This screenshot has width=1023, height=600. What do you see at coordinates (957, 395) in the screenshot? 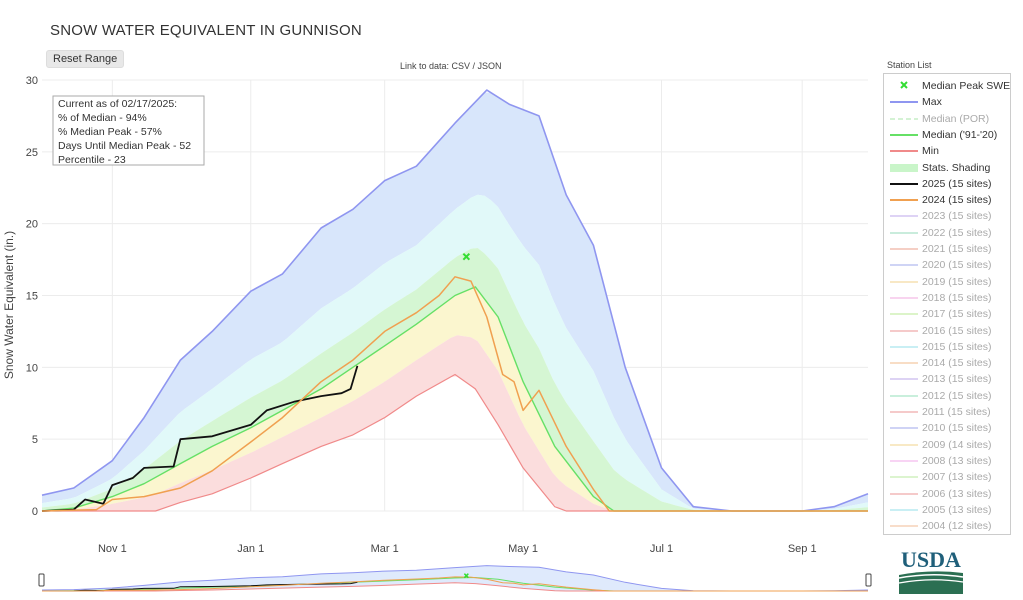
I see `legend-item-label: 2012 (15 sites)` at bounding box center [957, 395].